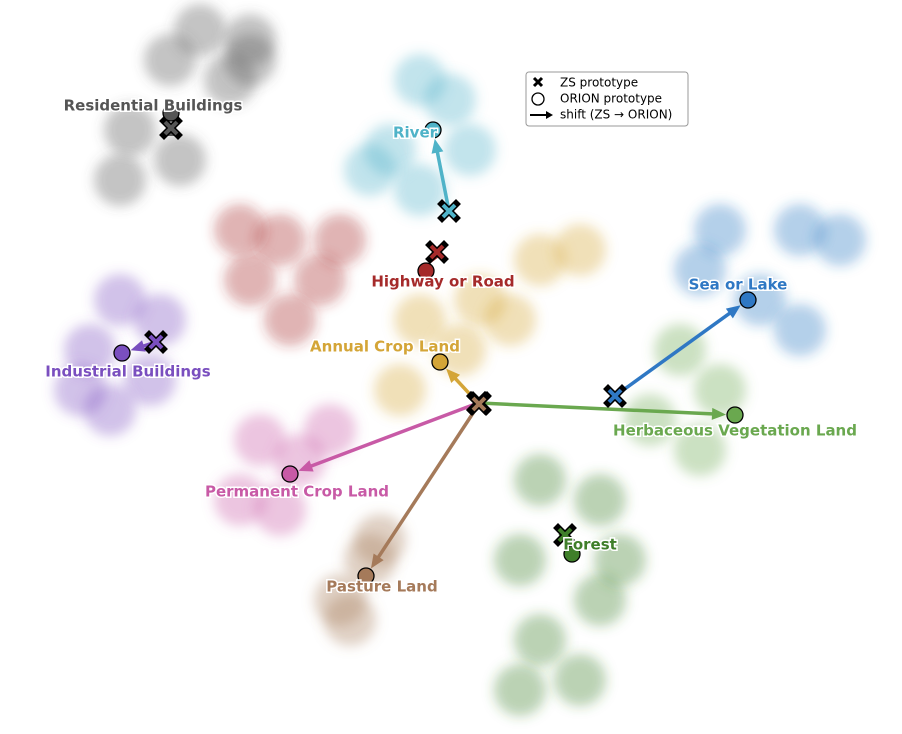  What do you see at coordinates (442, 282) in the screenshot?
I see `class-label: Highway or Road` at bounding box center [442, 282].